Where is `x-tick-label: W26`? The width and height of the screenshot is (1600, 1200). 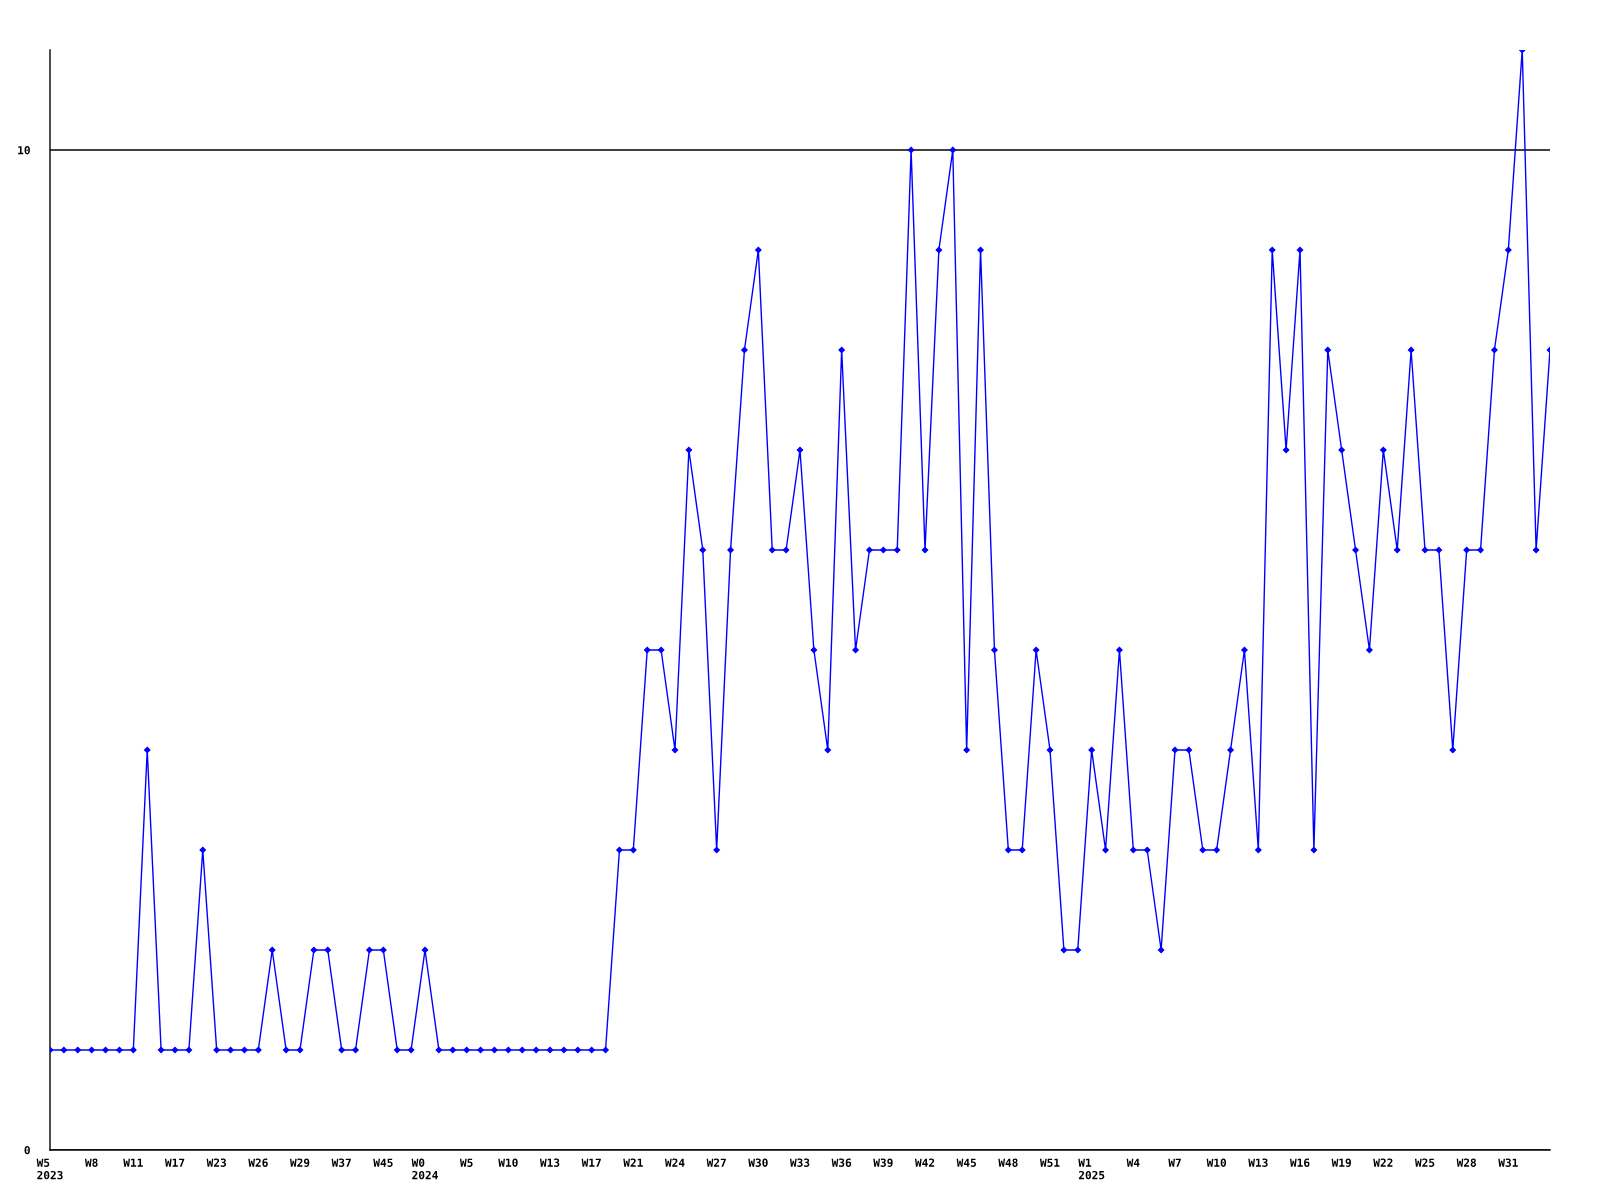 x-tick-label: W26 is located at coordinates (258, 1162).